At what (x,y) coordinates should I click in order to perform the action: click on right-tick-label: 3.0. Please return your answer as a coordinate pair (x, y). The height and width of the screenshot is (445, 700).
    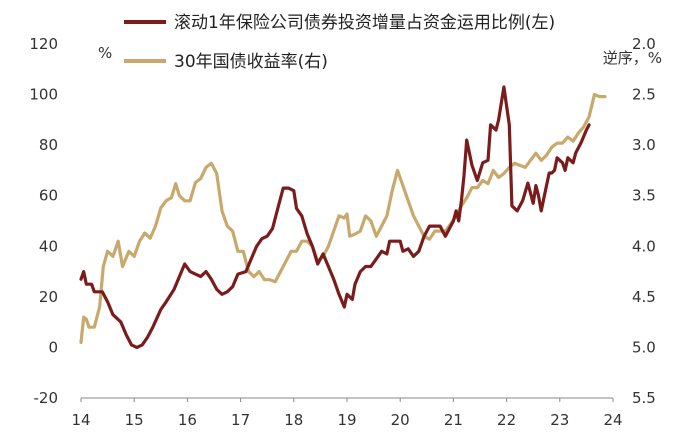
    Looking at the image, I should click on (644, 145).